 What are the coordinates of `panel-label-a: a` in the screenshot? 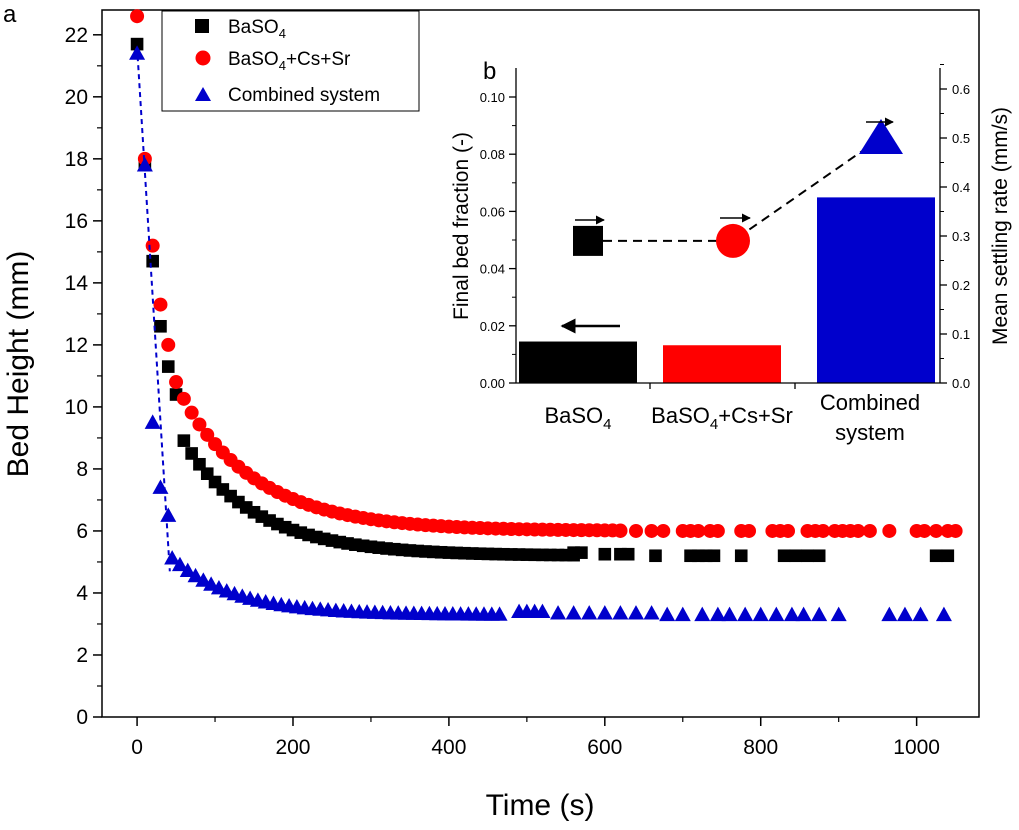 It's located at (10, 14).